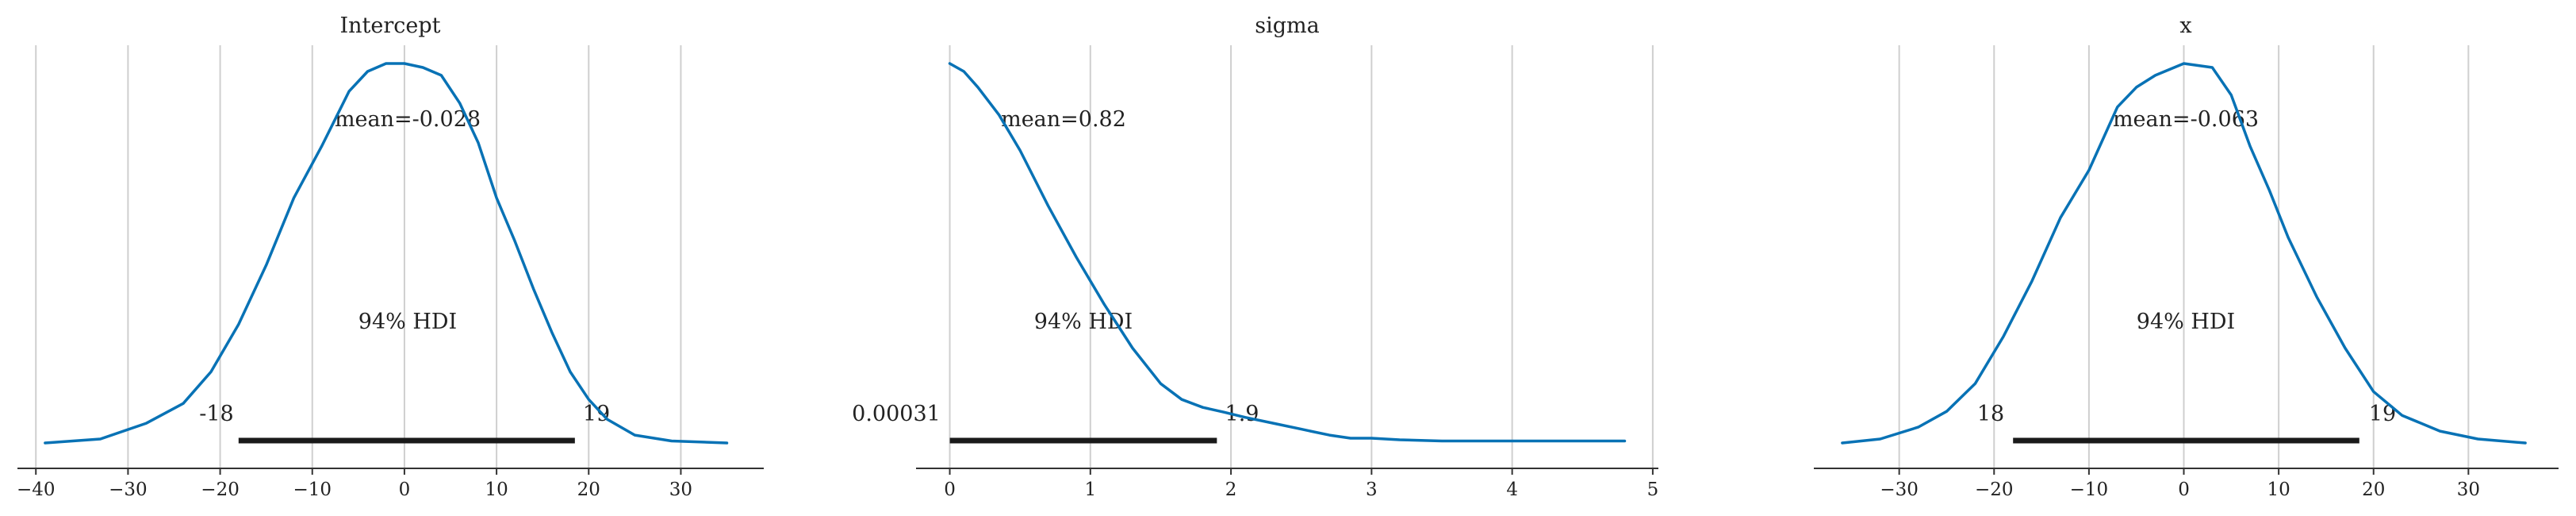 The image size is (2576, 516). I want to click on panel-title: Intercept, so click(390, 25).